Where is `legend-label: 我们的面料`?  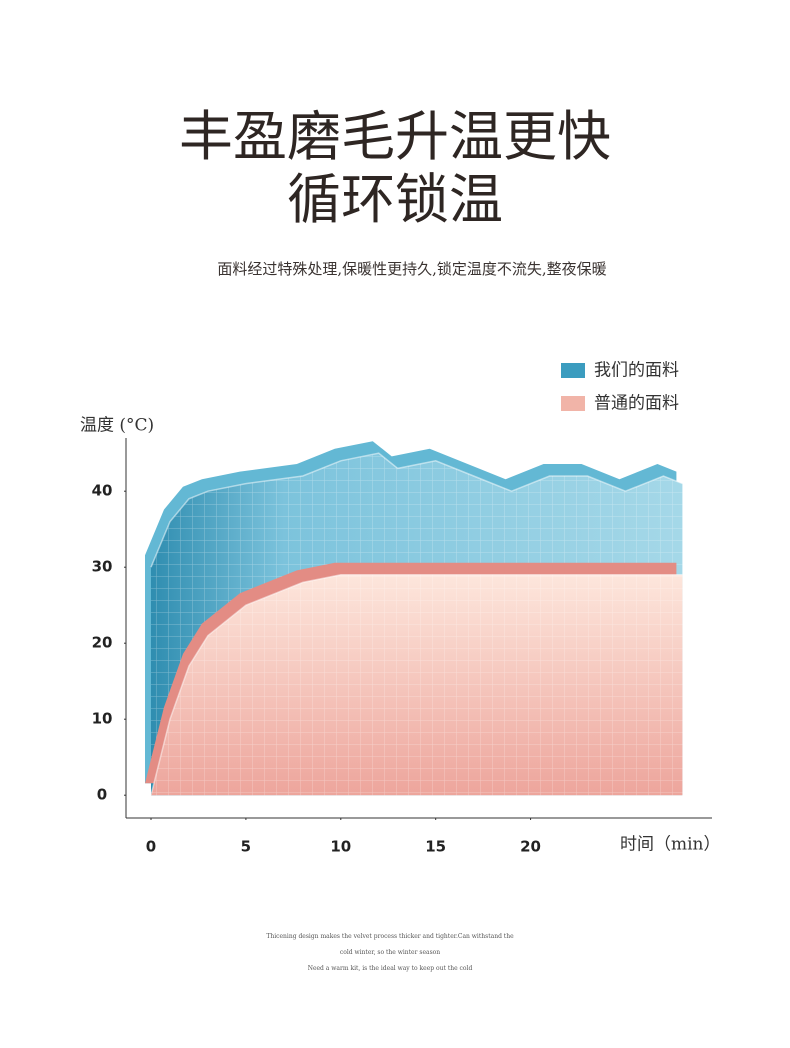 legend-label: 我们的面料 is located at coordinates (636, 371).